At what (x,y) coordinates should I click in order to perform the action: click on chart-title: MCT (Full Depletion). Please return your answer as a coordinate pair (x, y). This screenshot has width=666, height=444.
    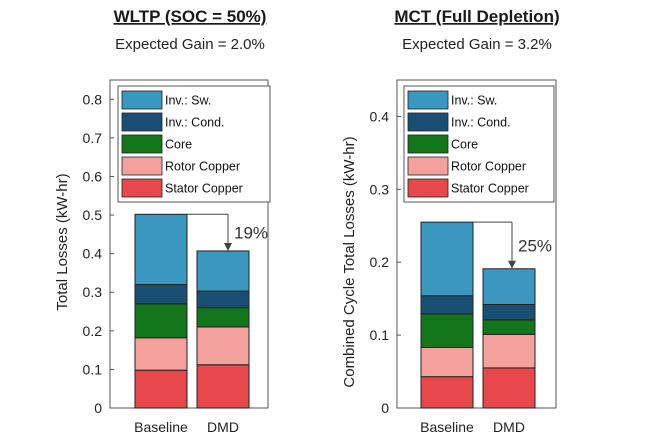
    Looking at the image, I should click on (476, 16).